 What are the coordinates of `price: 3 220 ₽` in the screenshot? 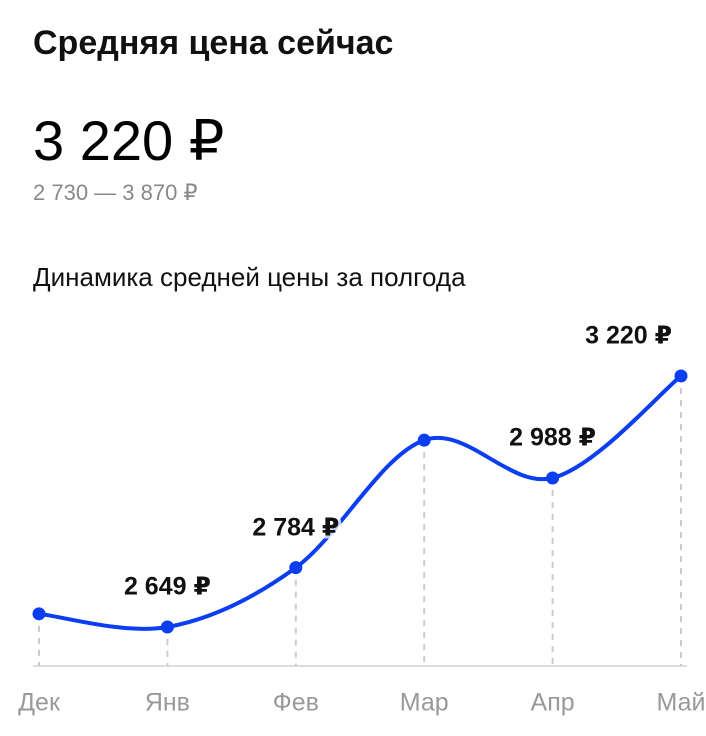 It's located at (129, 140).